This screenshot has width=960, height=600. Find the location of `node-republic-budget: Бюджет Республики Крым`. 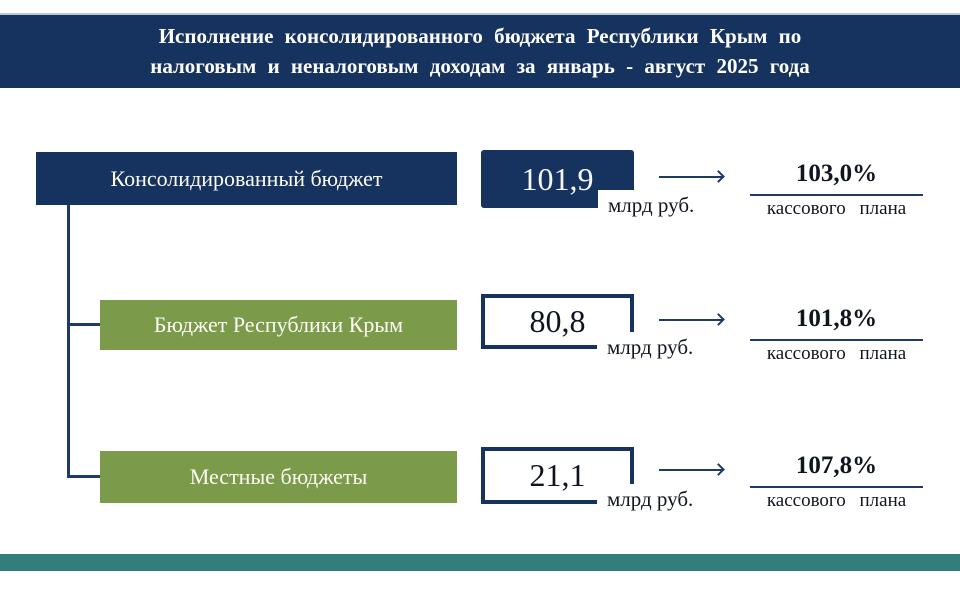

node-republic-budget: Бюджет Республики Крым is located at coordinates (278, 325).